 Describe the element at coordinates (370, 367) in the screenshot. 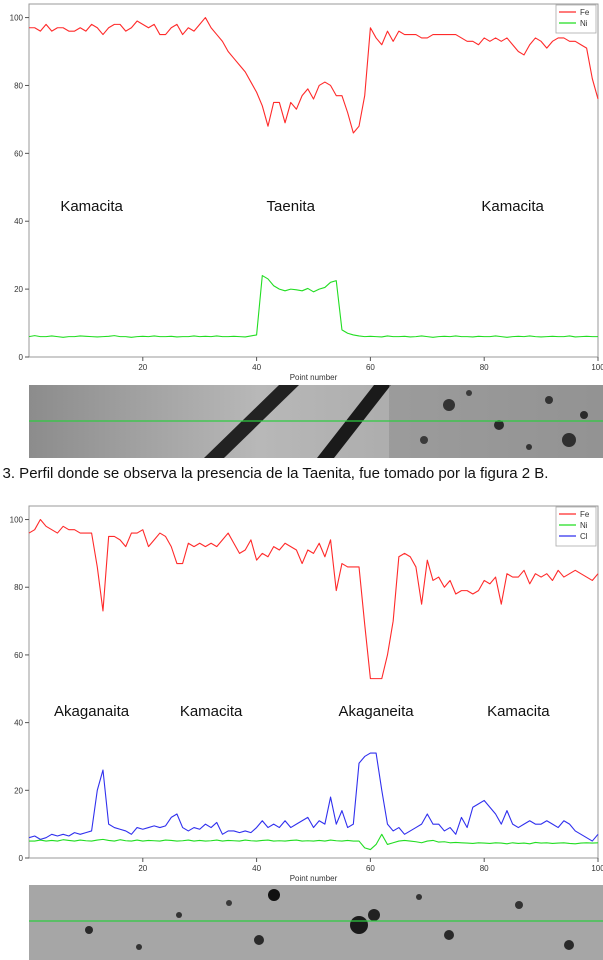

I see `chart1-x-tick-label: 60` at that location.